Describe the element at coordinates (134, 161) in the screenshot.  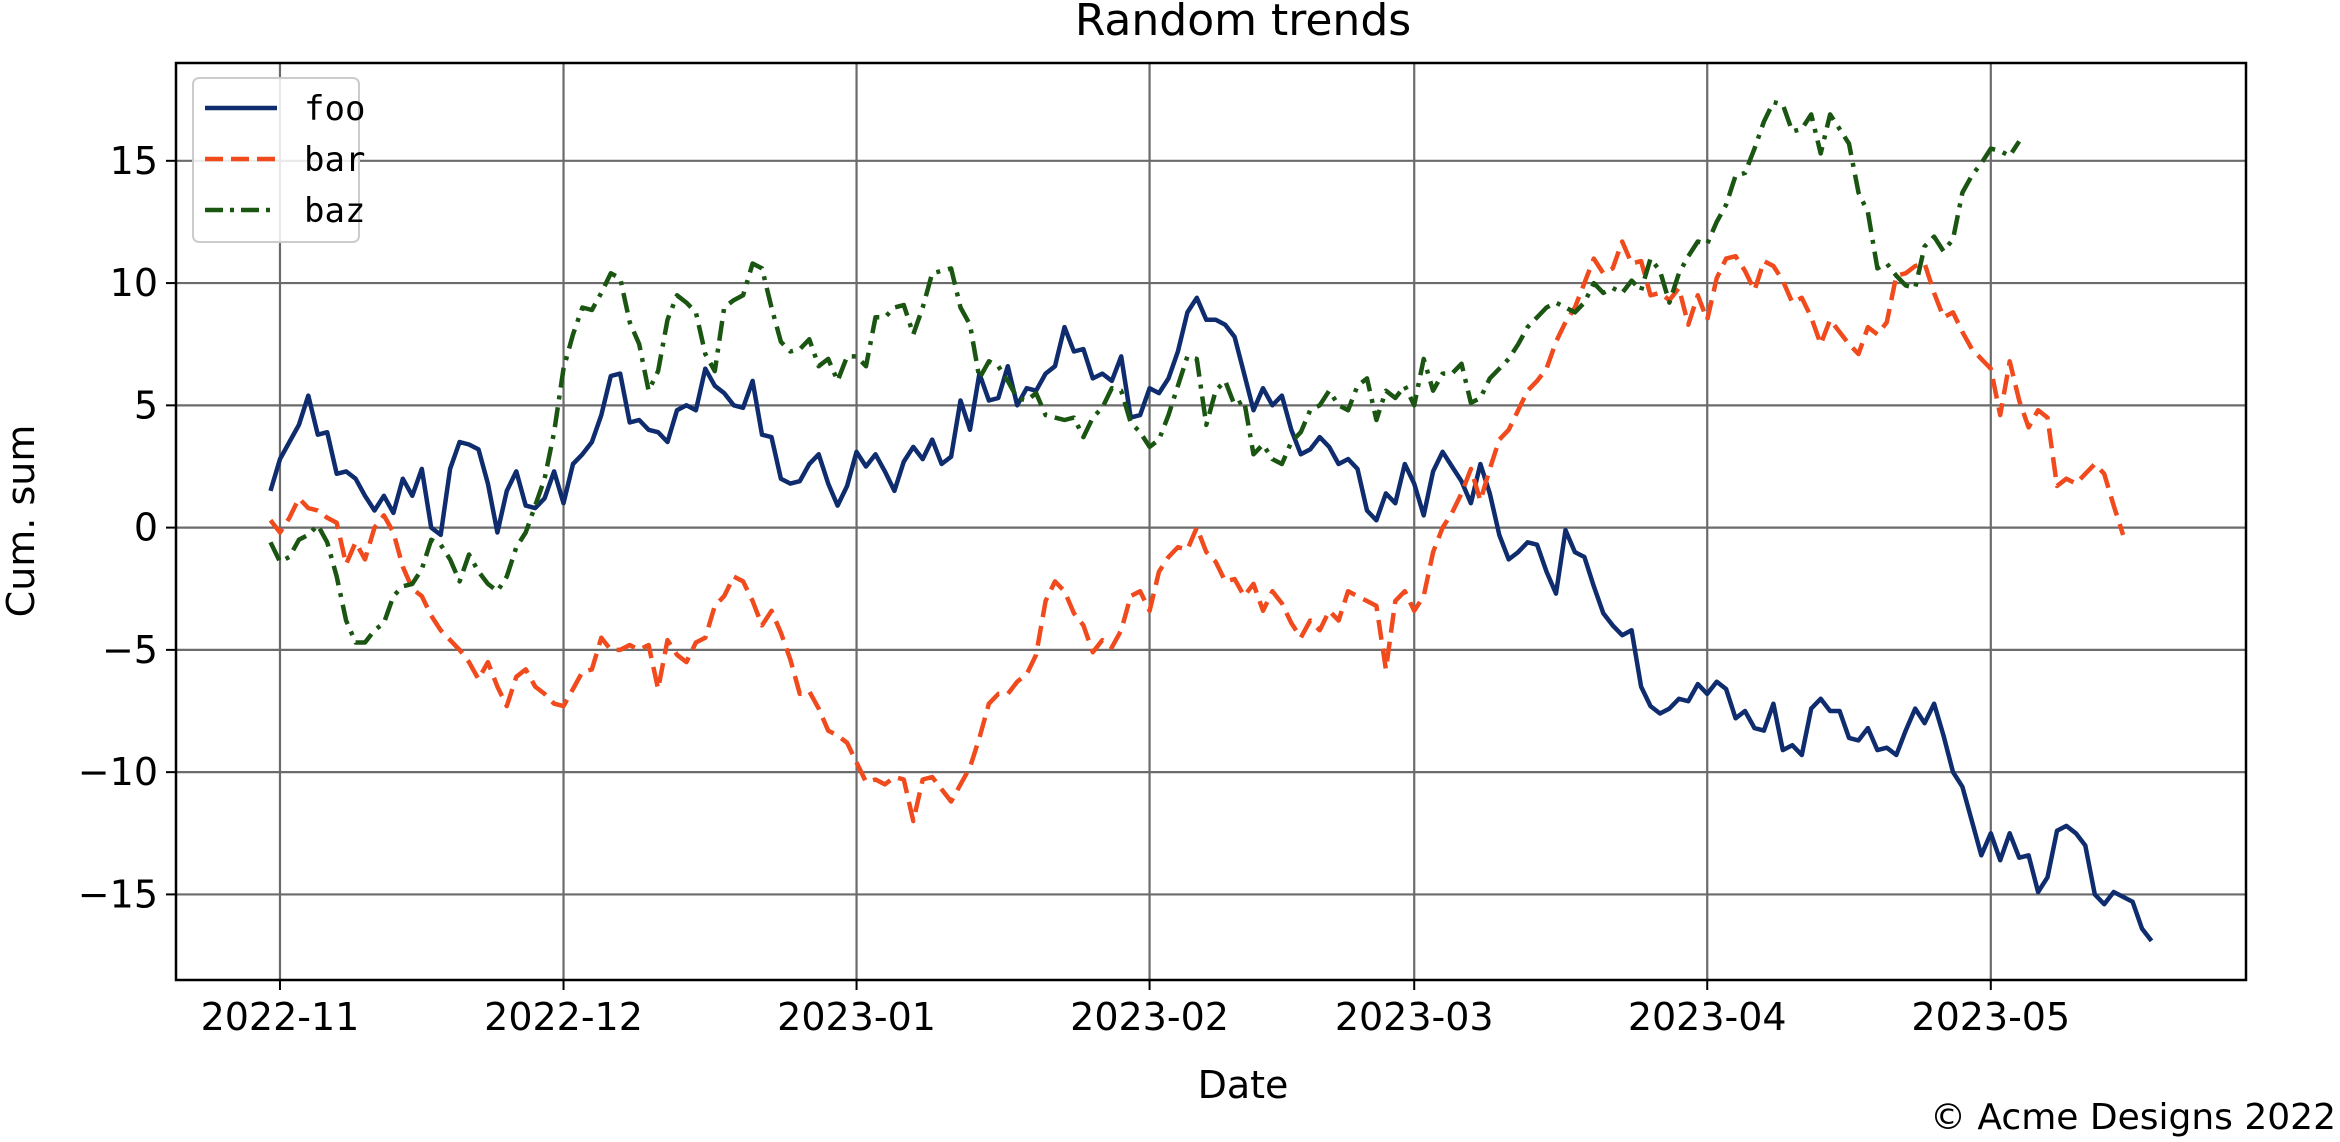
I see `y-tick-label: 15` at that location.